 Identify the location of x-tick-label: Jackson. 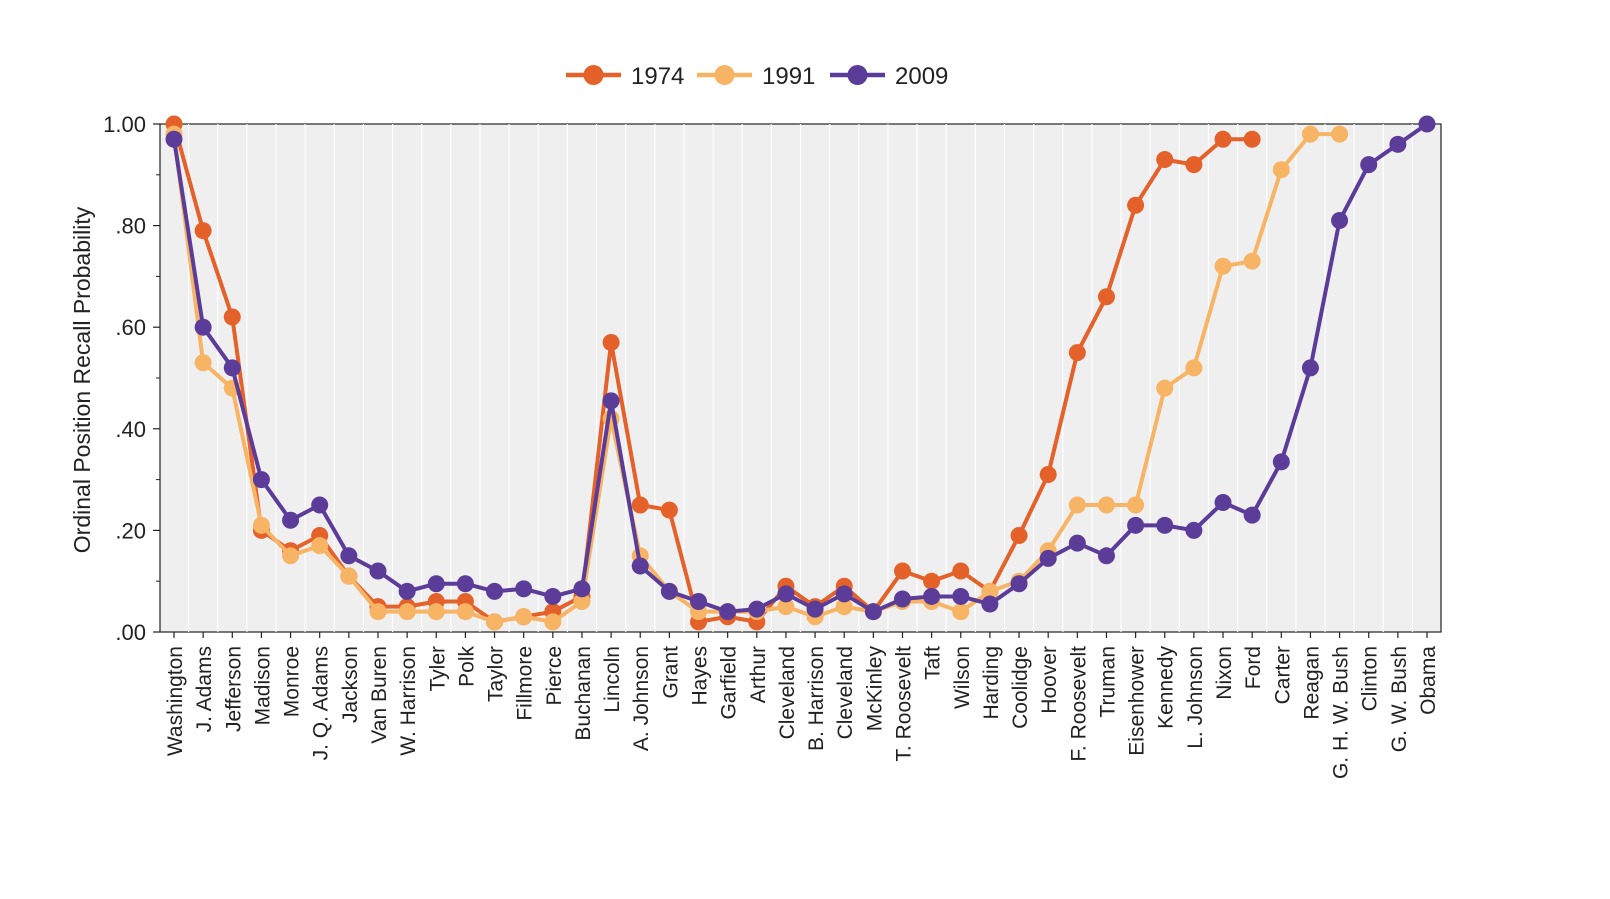
(350, 684).